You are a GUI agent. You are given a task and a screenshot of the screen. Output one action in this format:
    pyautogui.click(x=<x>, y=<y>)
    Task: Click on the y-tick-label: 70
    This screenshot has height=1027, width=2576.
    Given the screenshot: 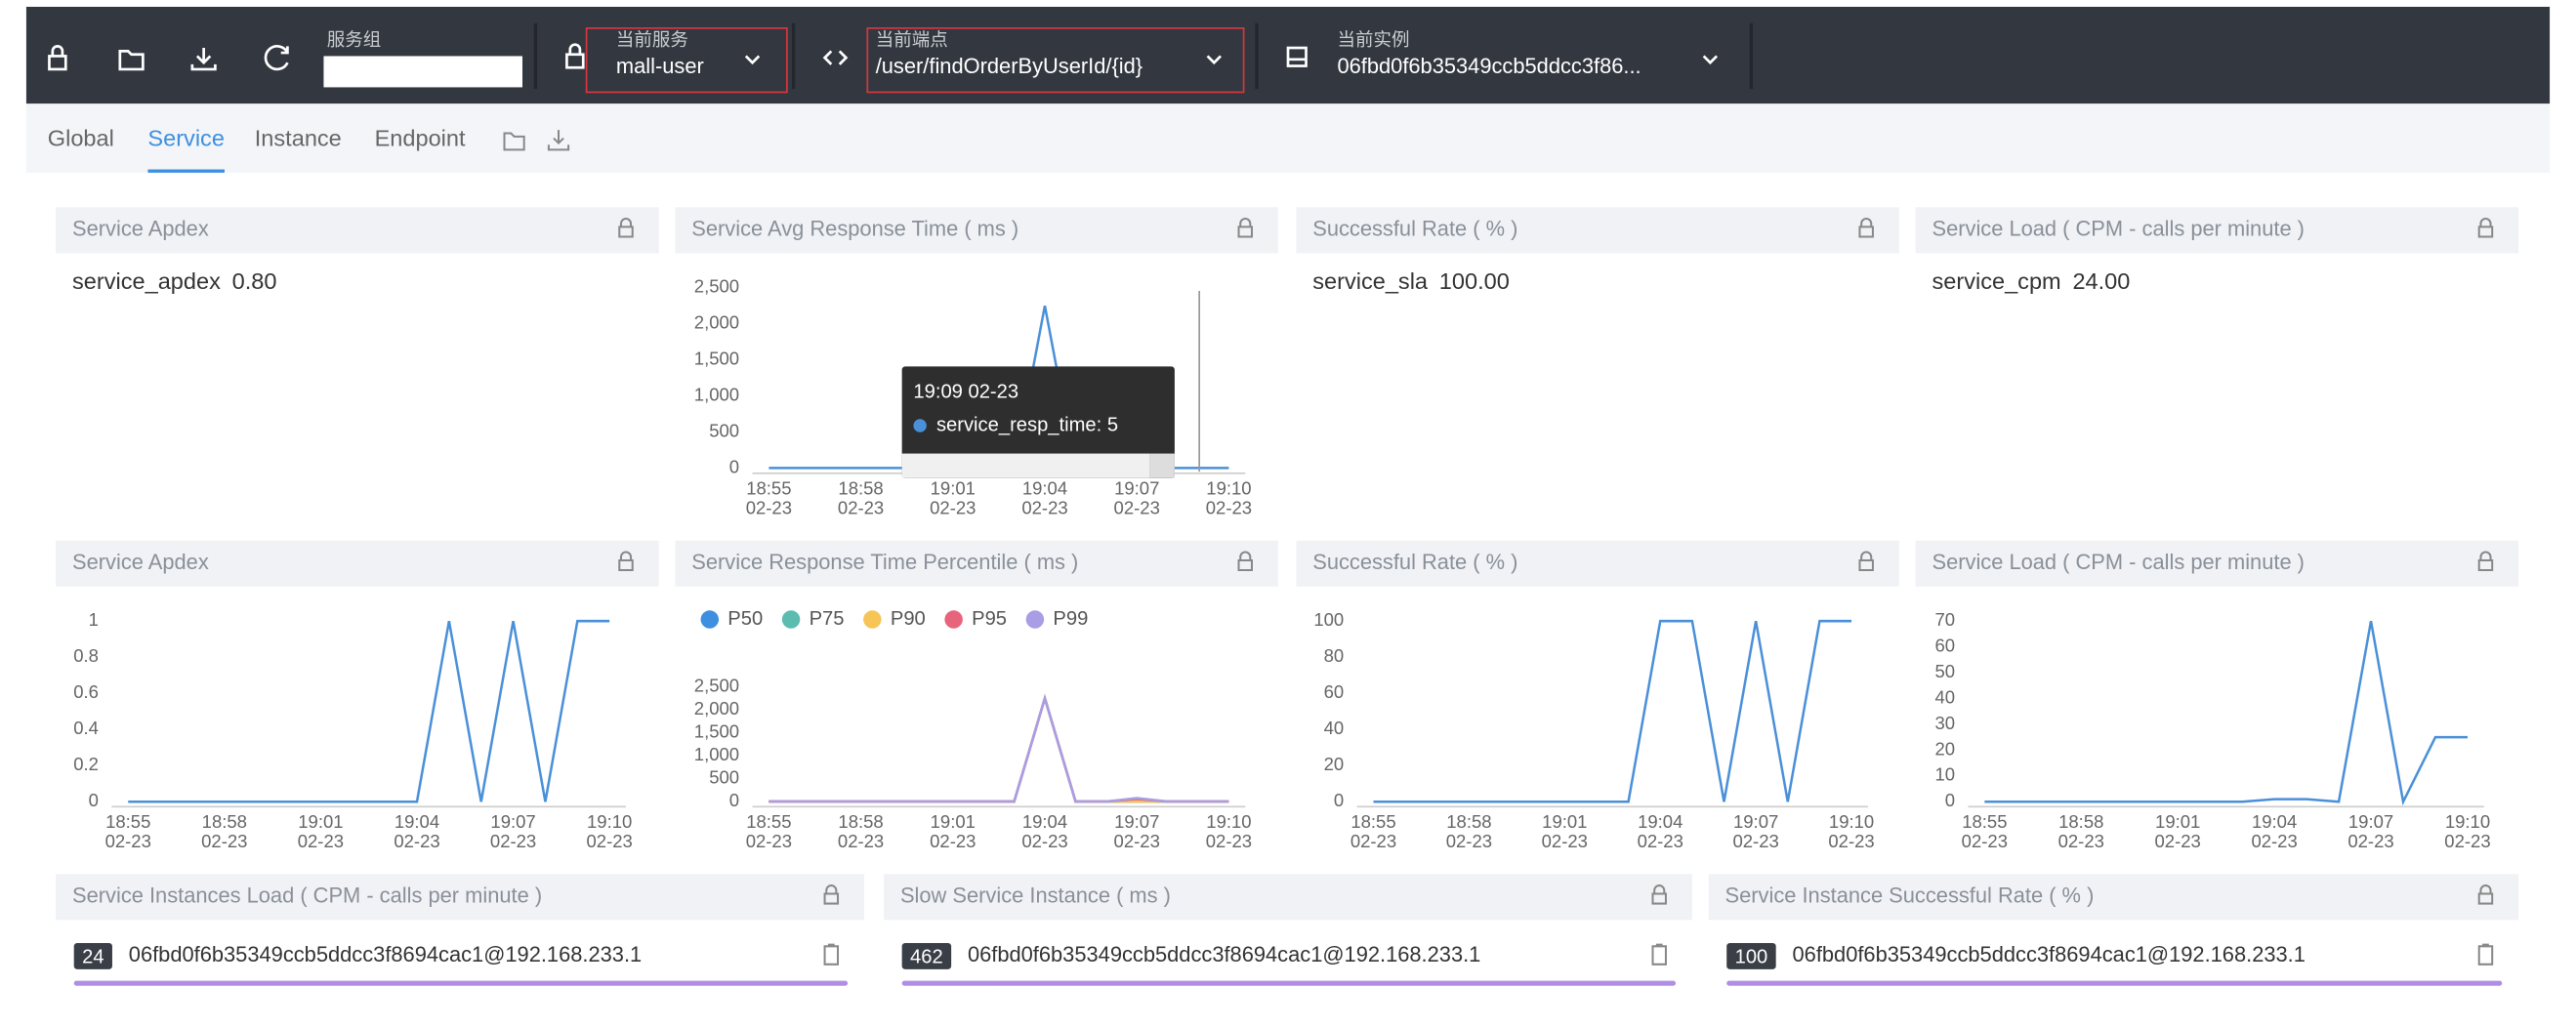 What is the action you would take?
    pyautogui.click(x=1945, y=619)
    